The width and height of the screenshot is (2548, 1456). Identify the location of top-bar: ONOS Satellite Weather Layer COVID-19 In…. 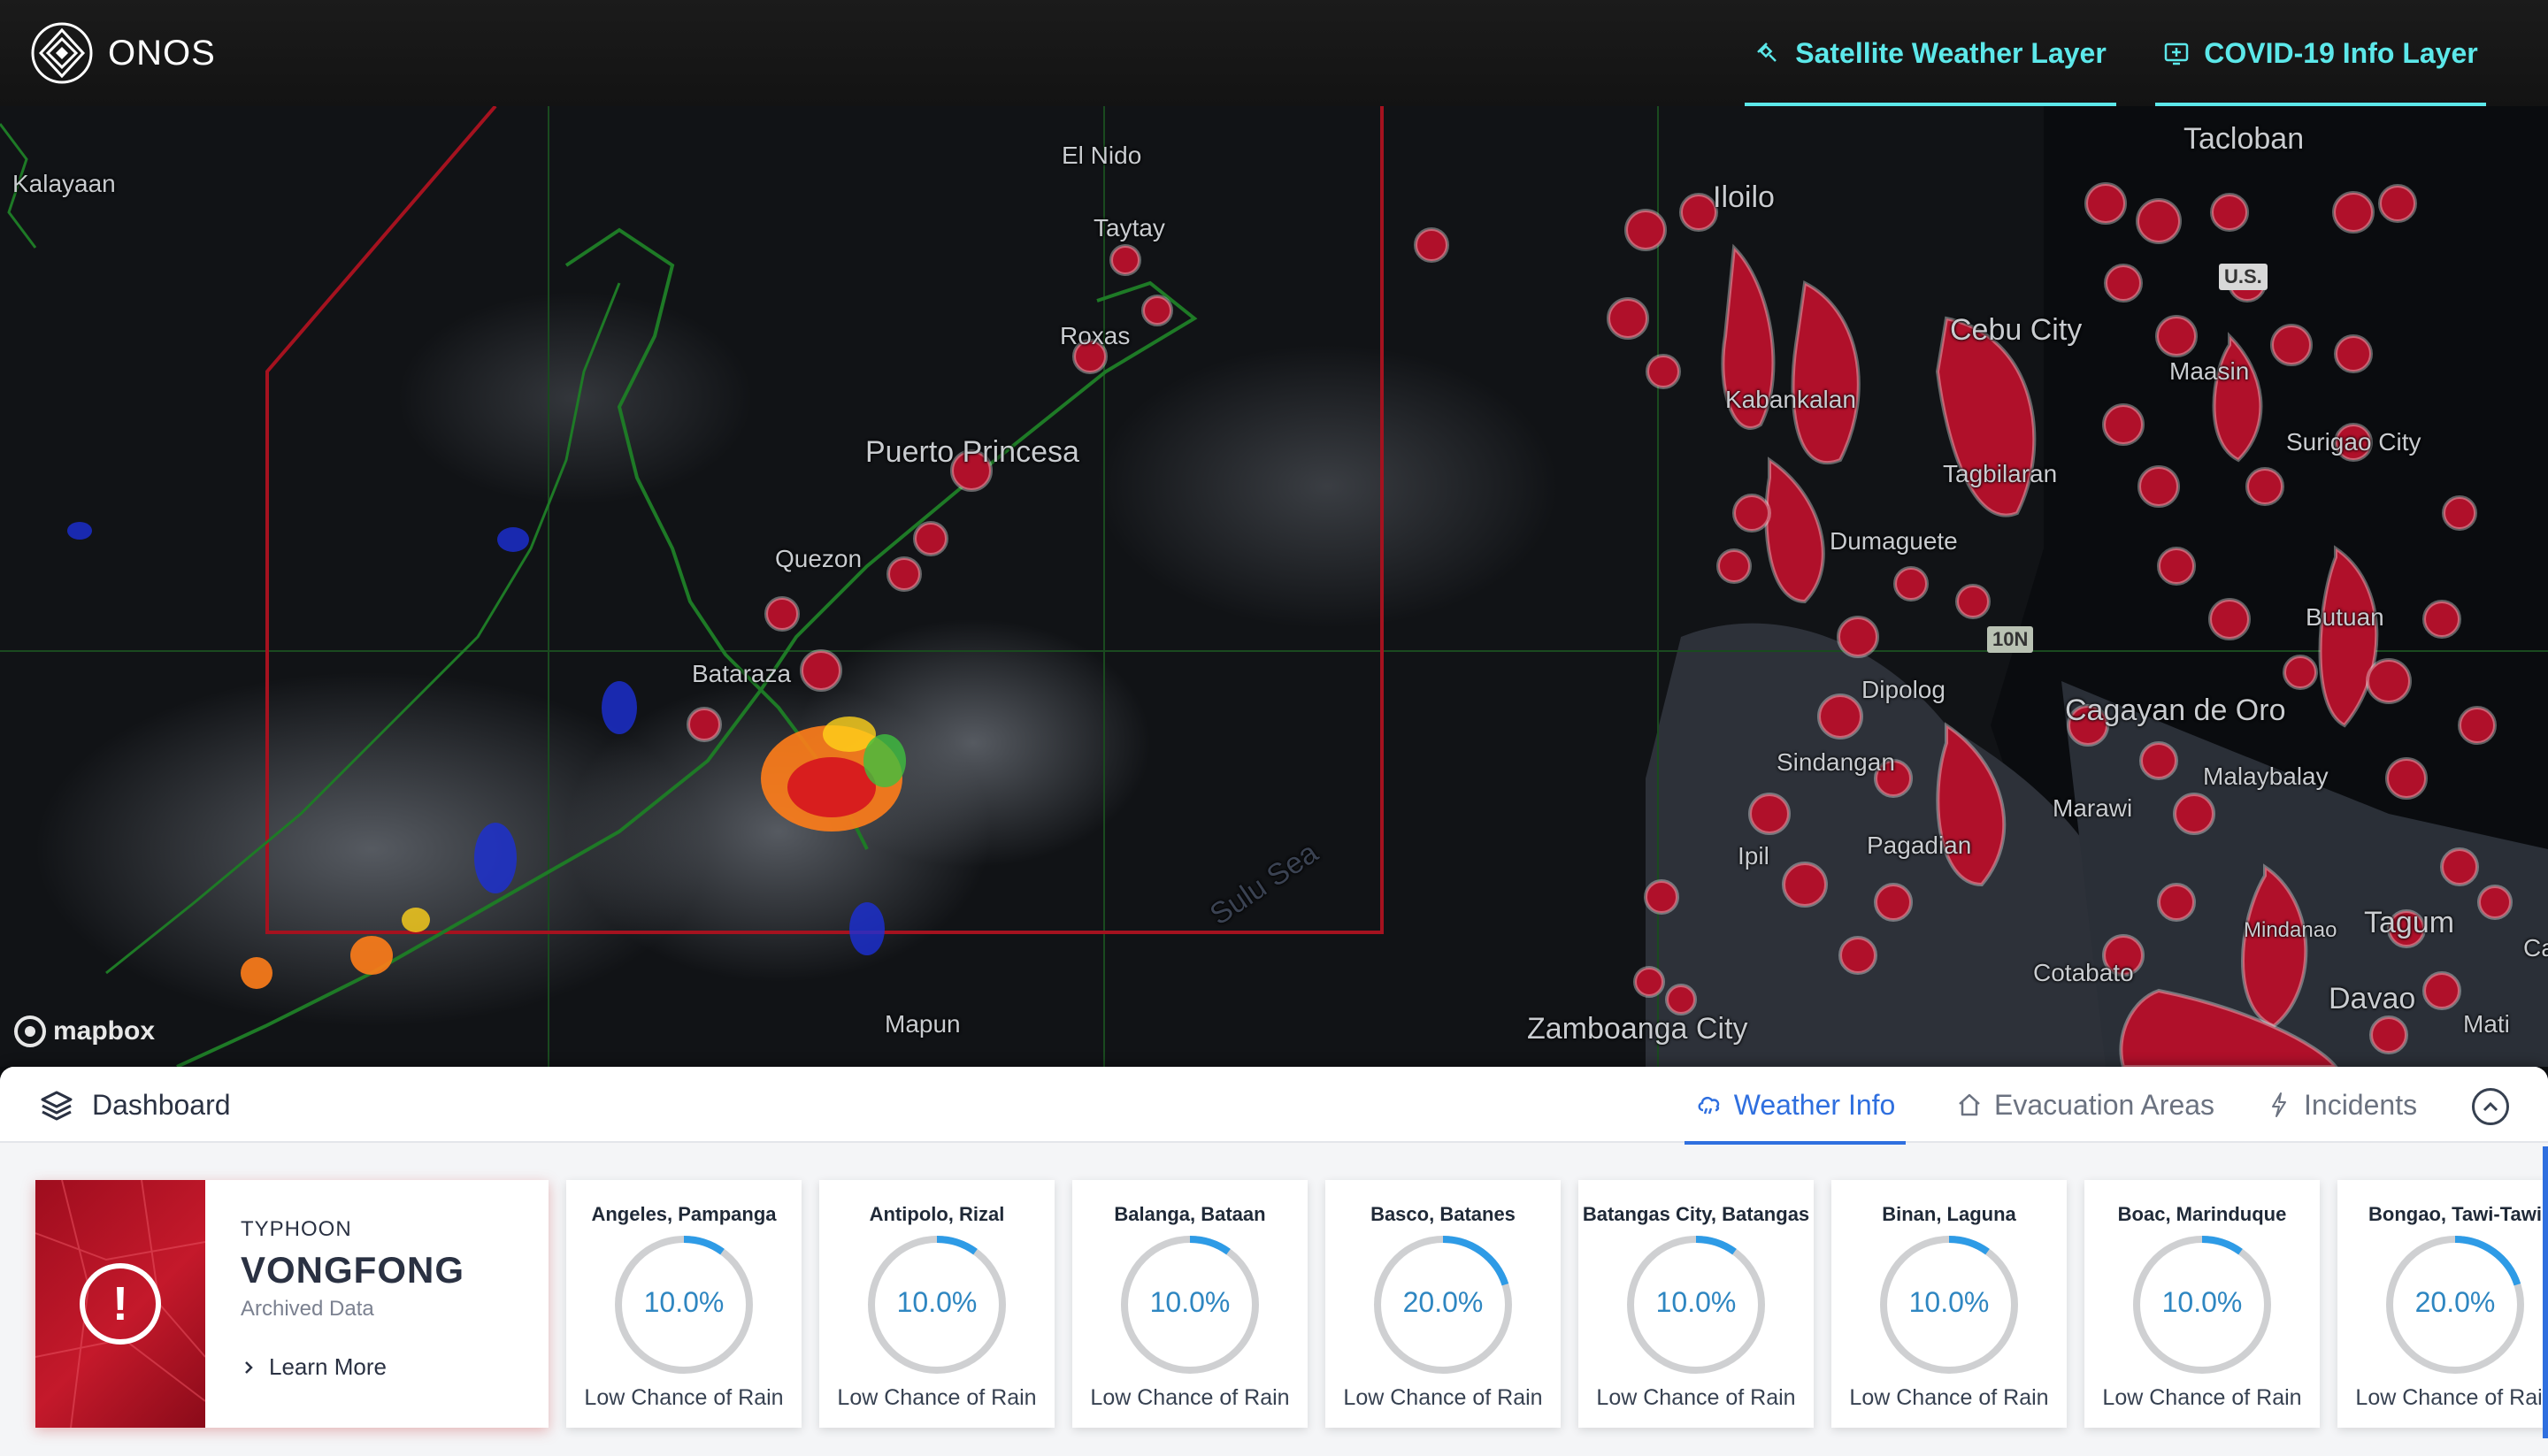
(1274, 53).